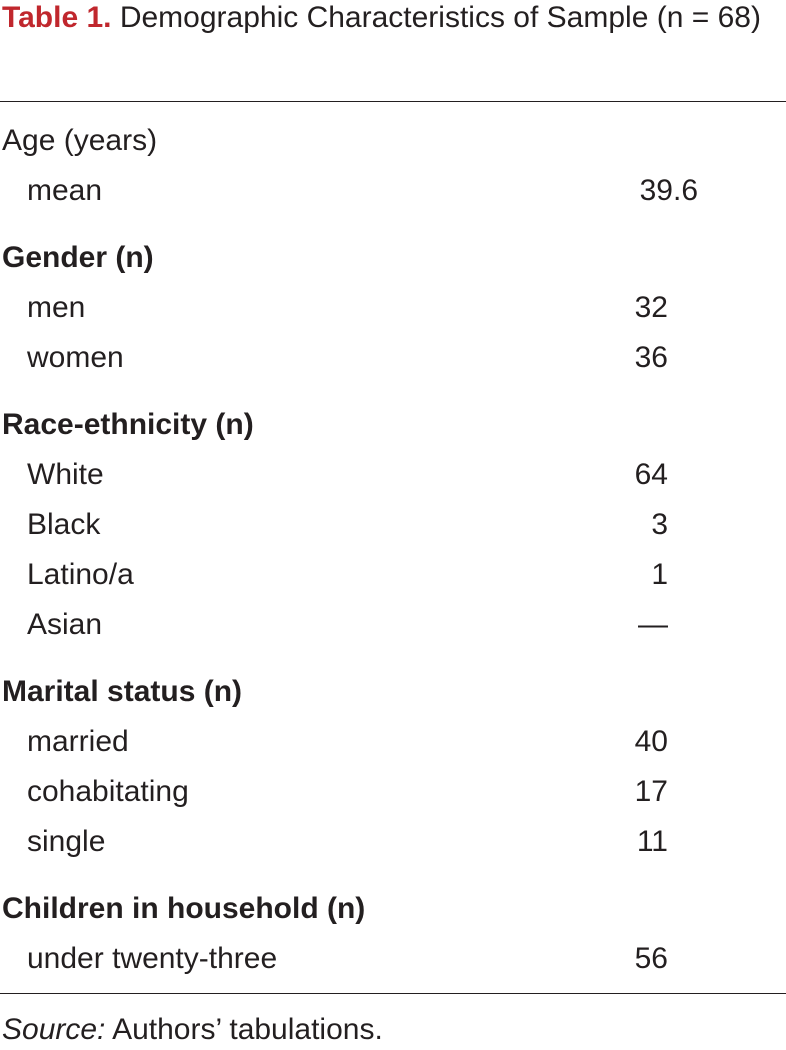  Describe the element at coordinates (652, 841) in the screenshot. I see `row-value: 11` at that location.